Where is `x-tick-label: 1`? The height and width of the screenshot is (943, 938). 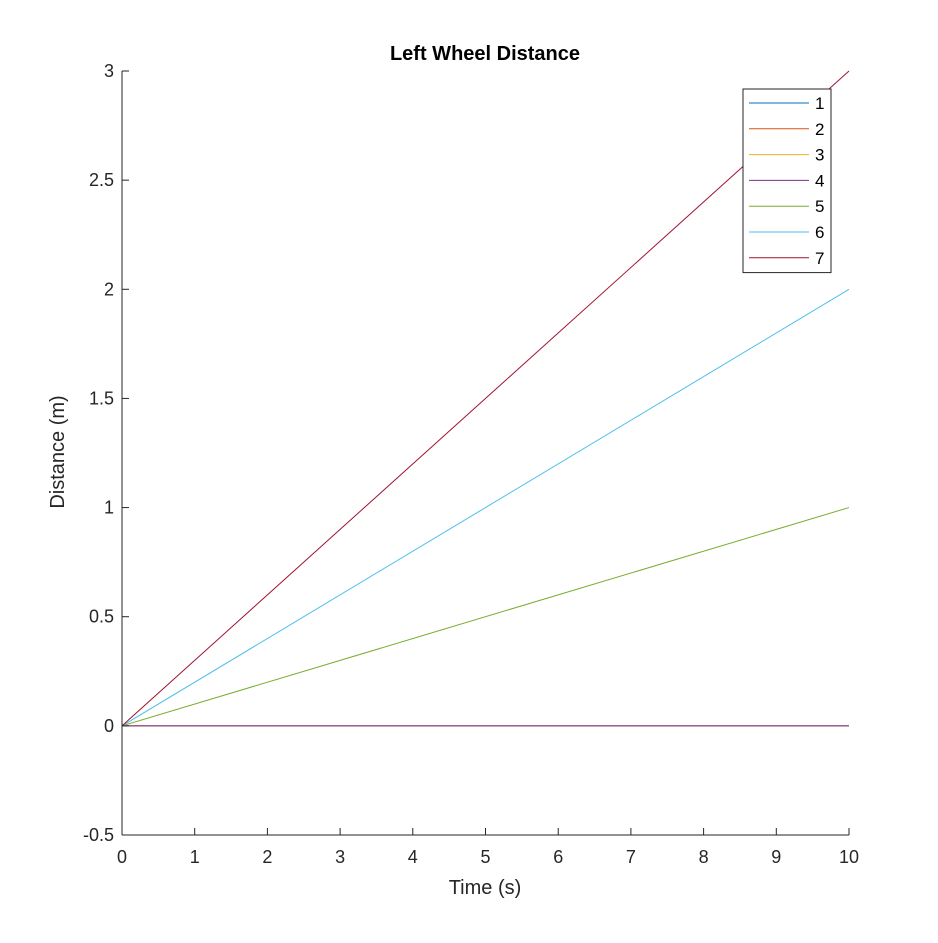
x-tick-label: 1 is located at coordinates (195, 857).